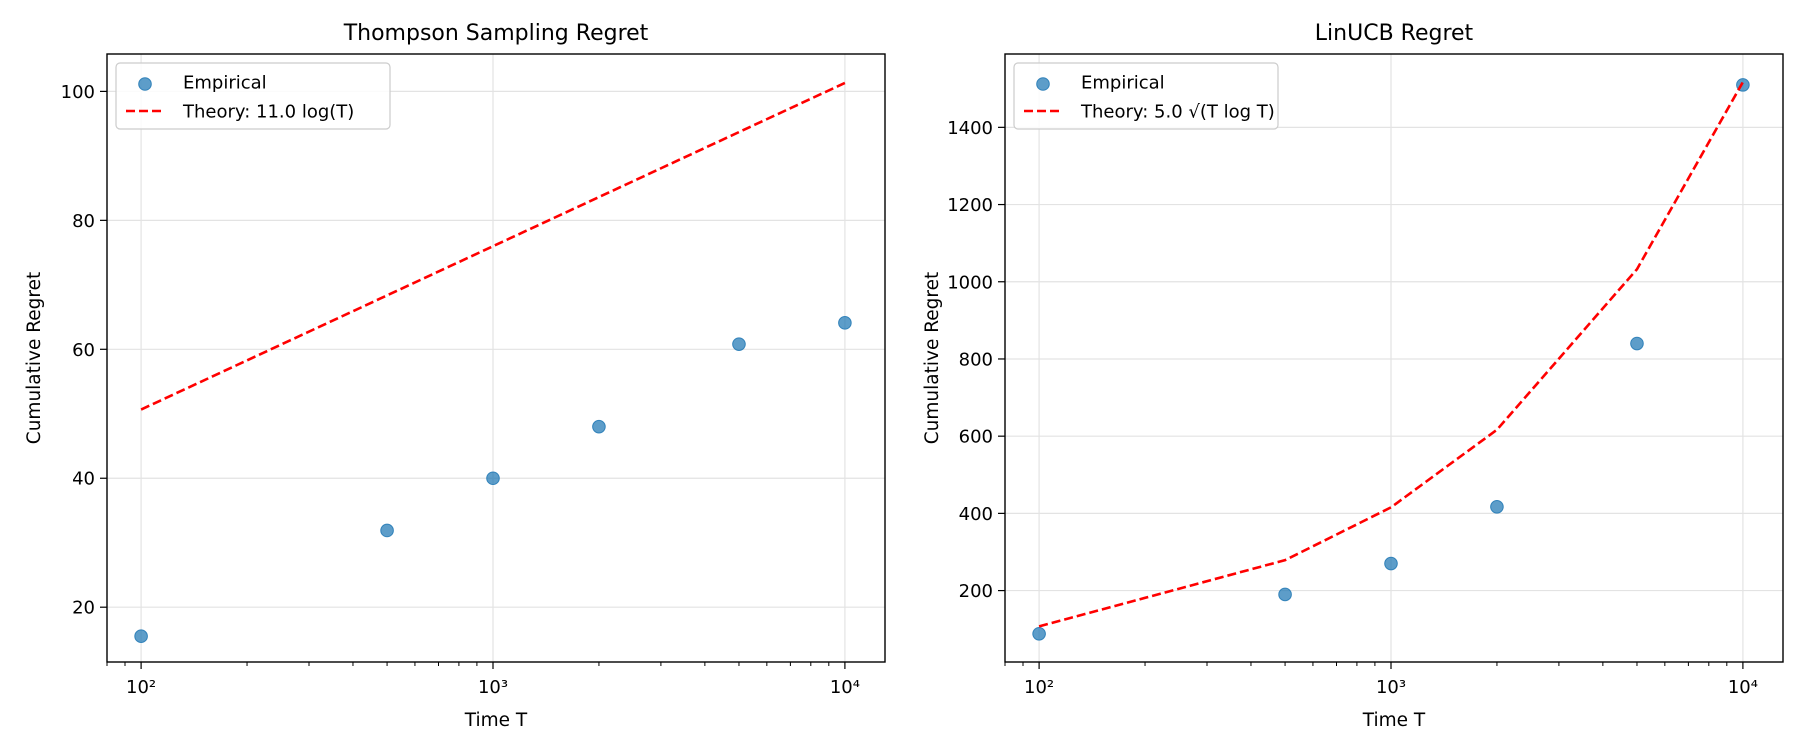  What do you see at coordinates (496, 33) in the screenshot?
I see `chart-title: Thompson Sampling Regret` at bounding box center [496, 33].